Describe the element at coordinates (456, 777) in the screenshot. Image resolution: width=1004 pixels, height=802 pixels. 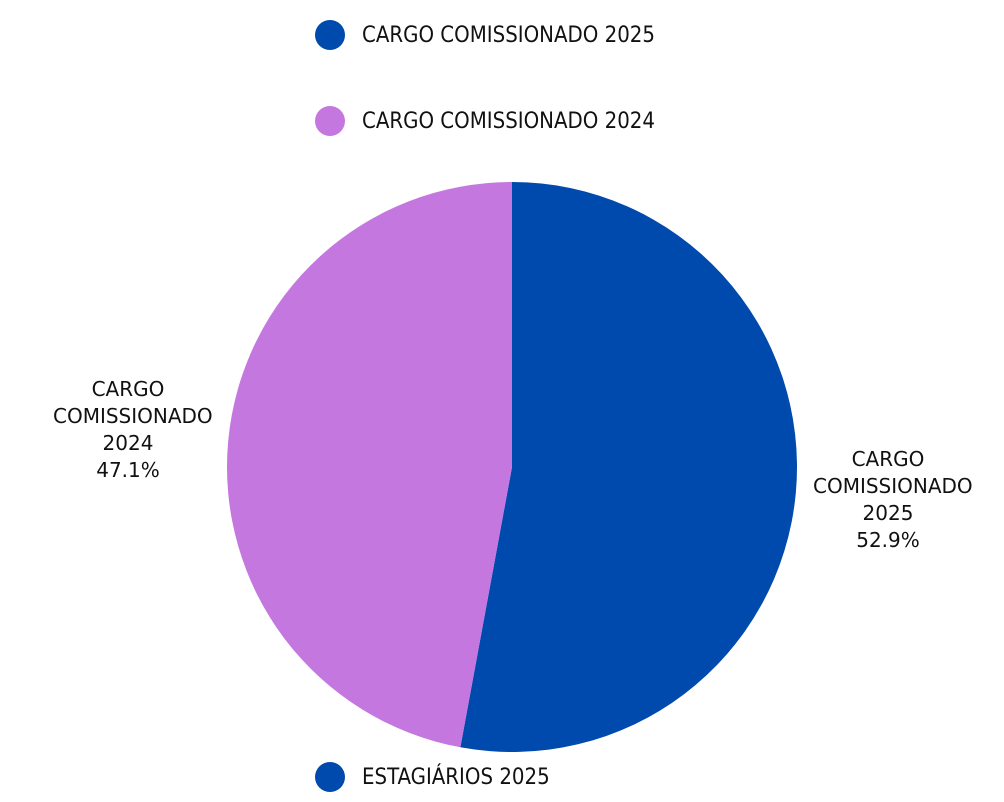
I see `legend-label: ESTAGIÁRIOS 2025` at that location.